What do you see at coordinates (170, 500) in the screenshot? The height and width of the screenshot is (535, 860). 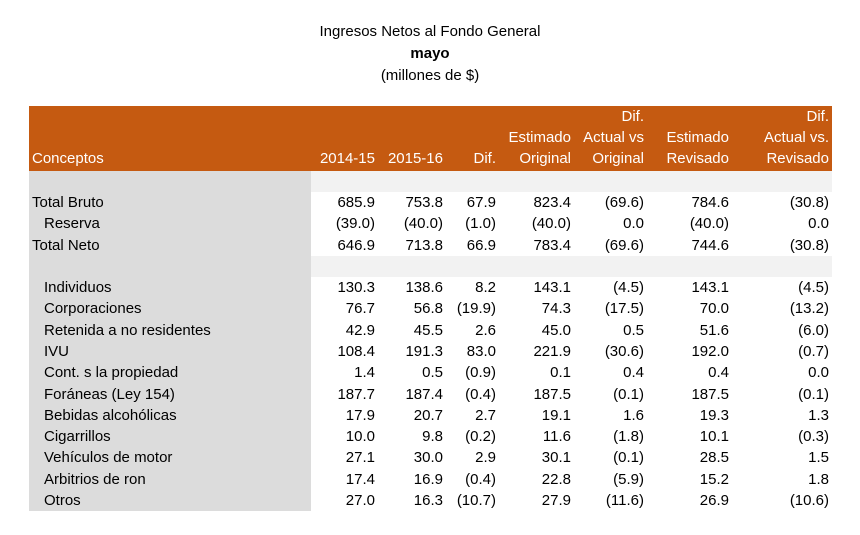 I see `row-label: Otros` at bounding box center [170, 500].